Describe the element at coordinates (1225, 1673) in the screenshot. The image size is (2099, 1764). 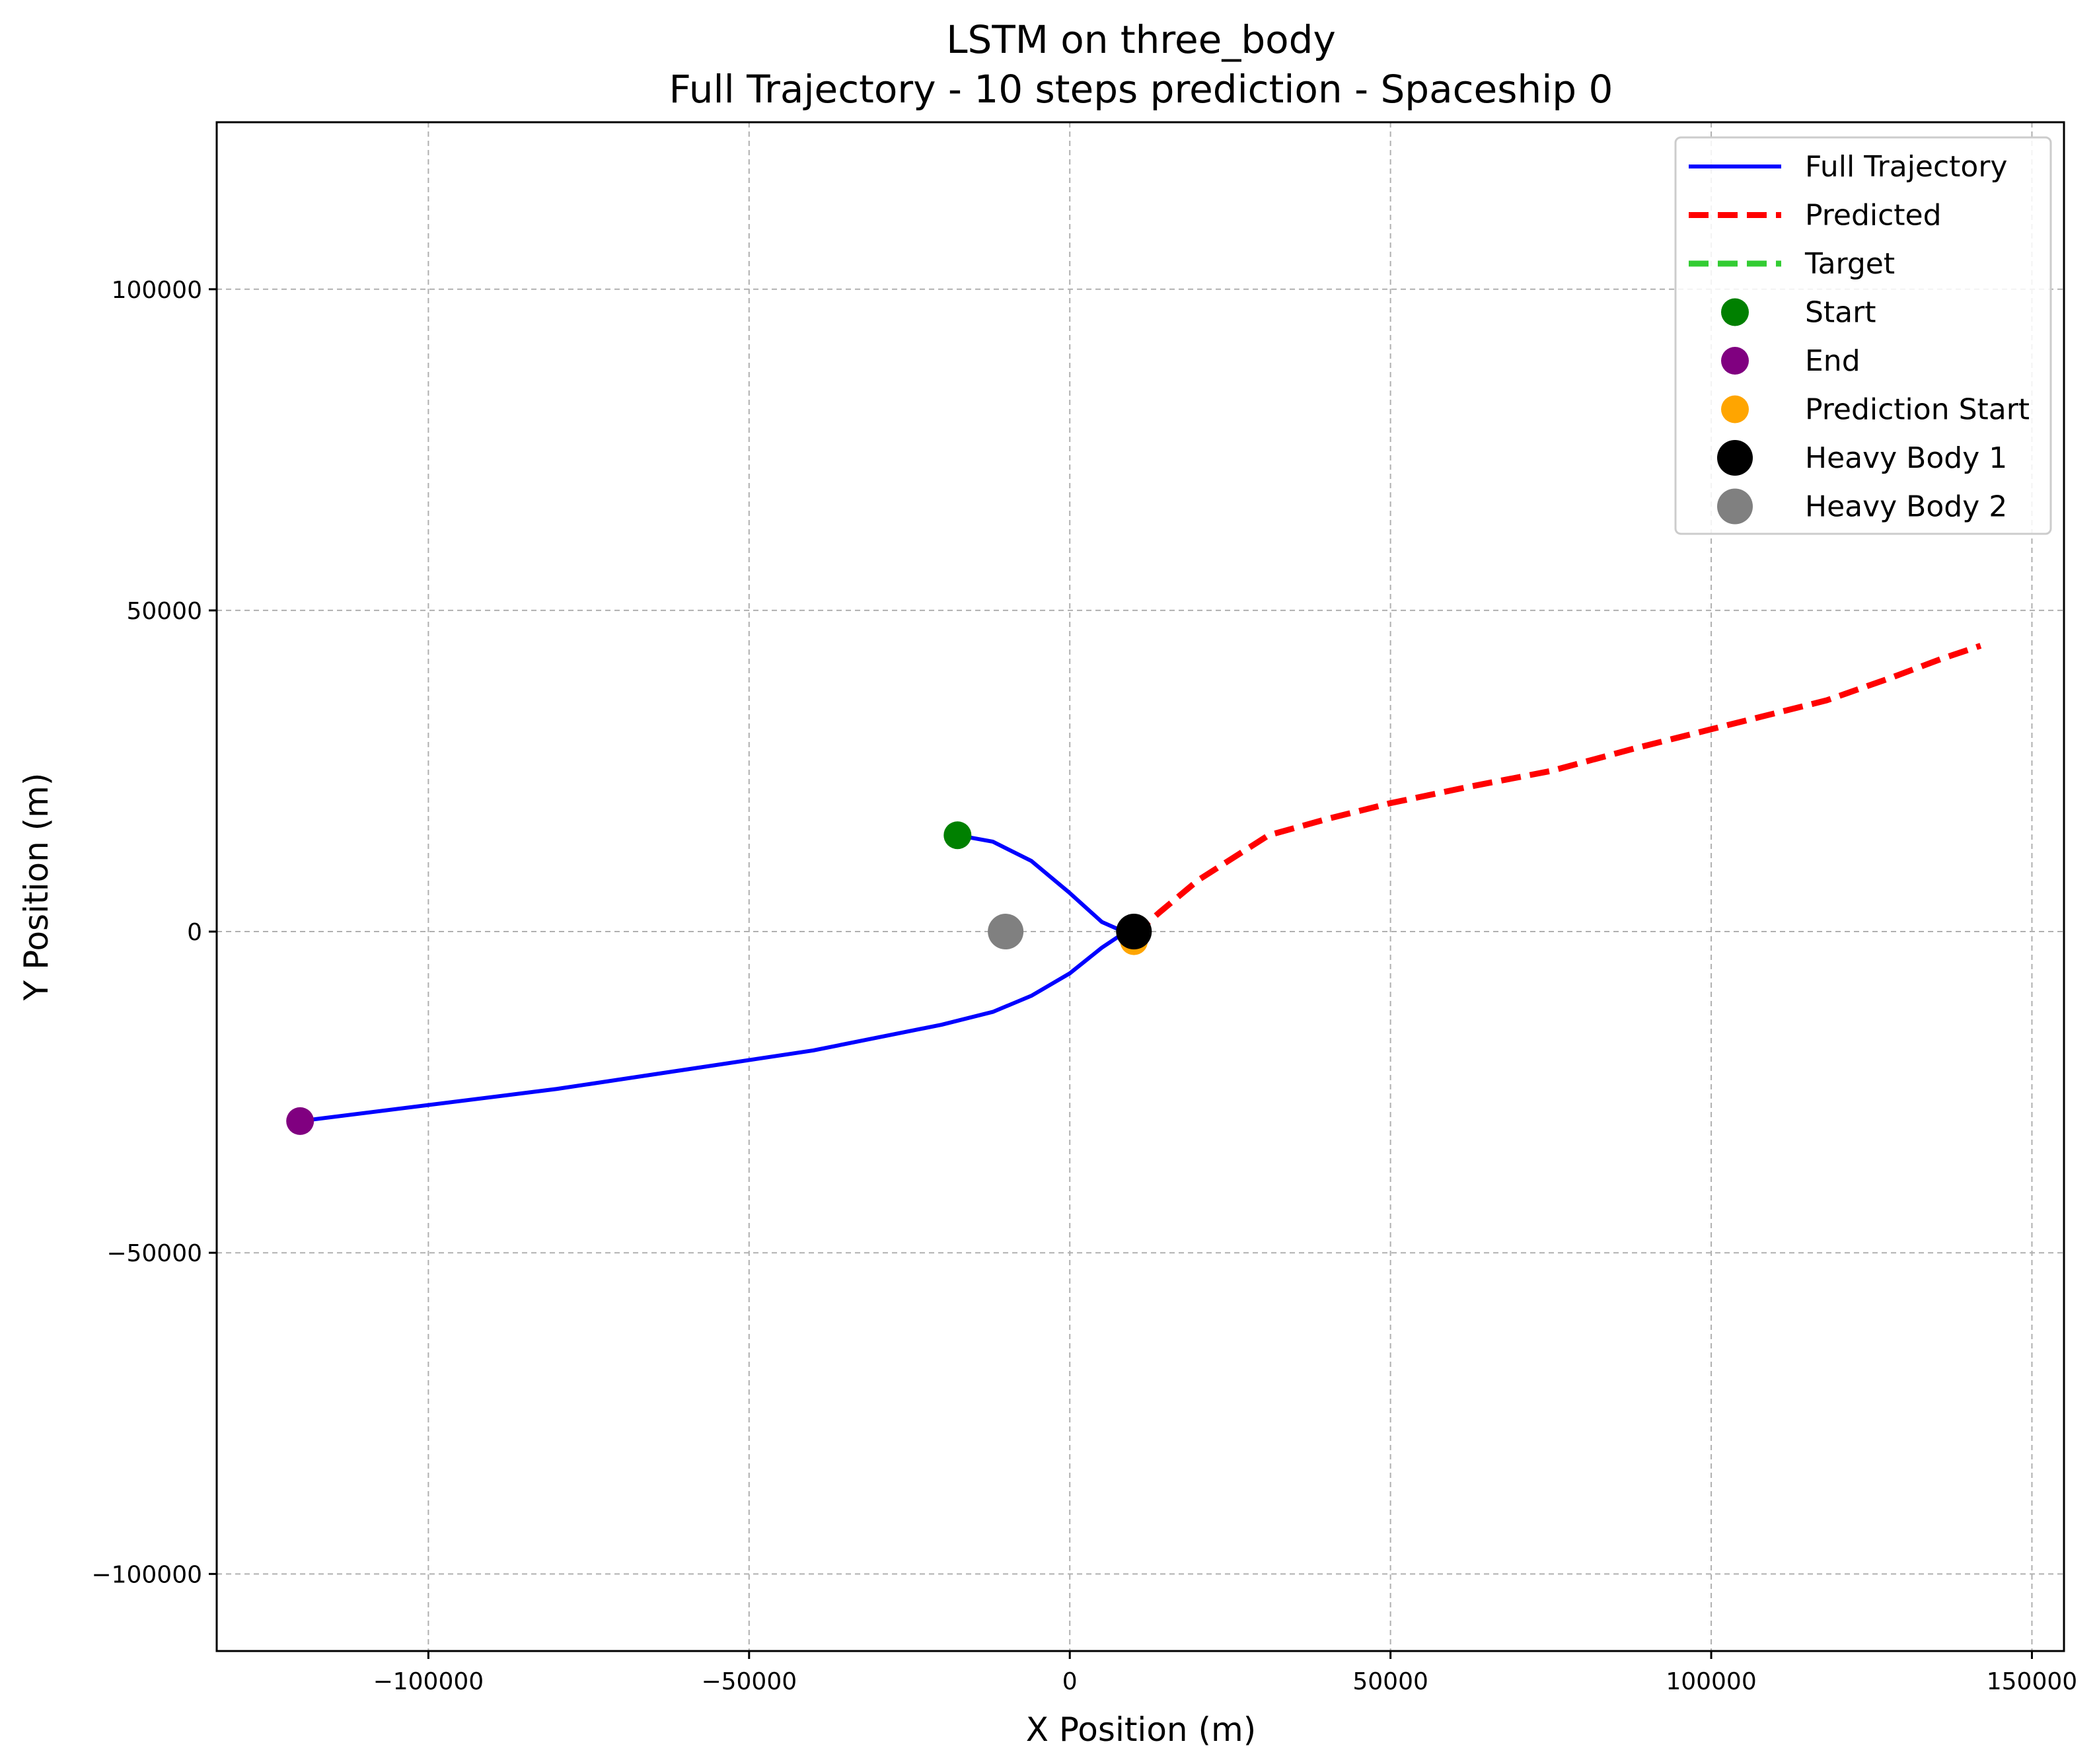
I see `x-ticks: −100000 −50000 0 50000 100000 150000` at that location.